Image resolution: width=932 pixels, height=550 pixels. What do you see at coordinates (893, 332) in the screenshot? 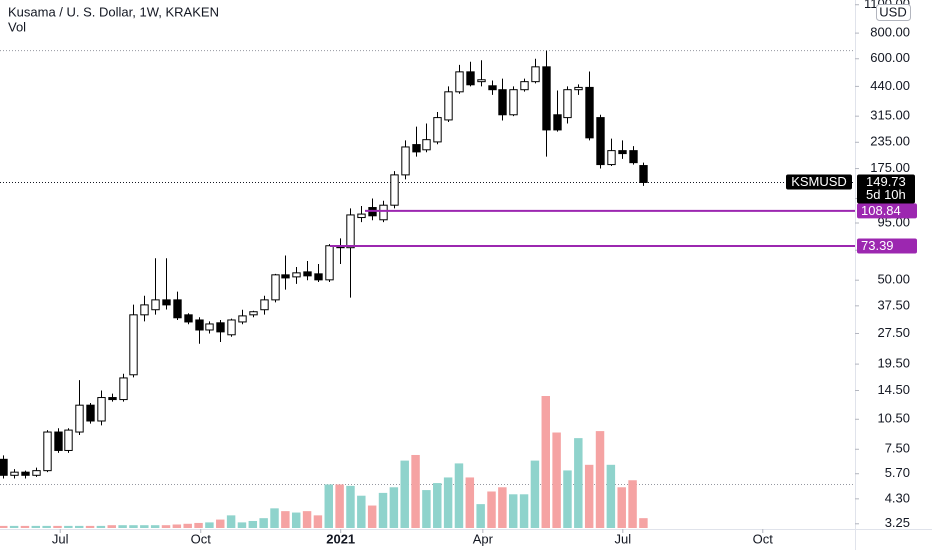
I see `y-tick-label: 27.50` at bounding box center [893, 332].